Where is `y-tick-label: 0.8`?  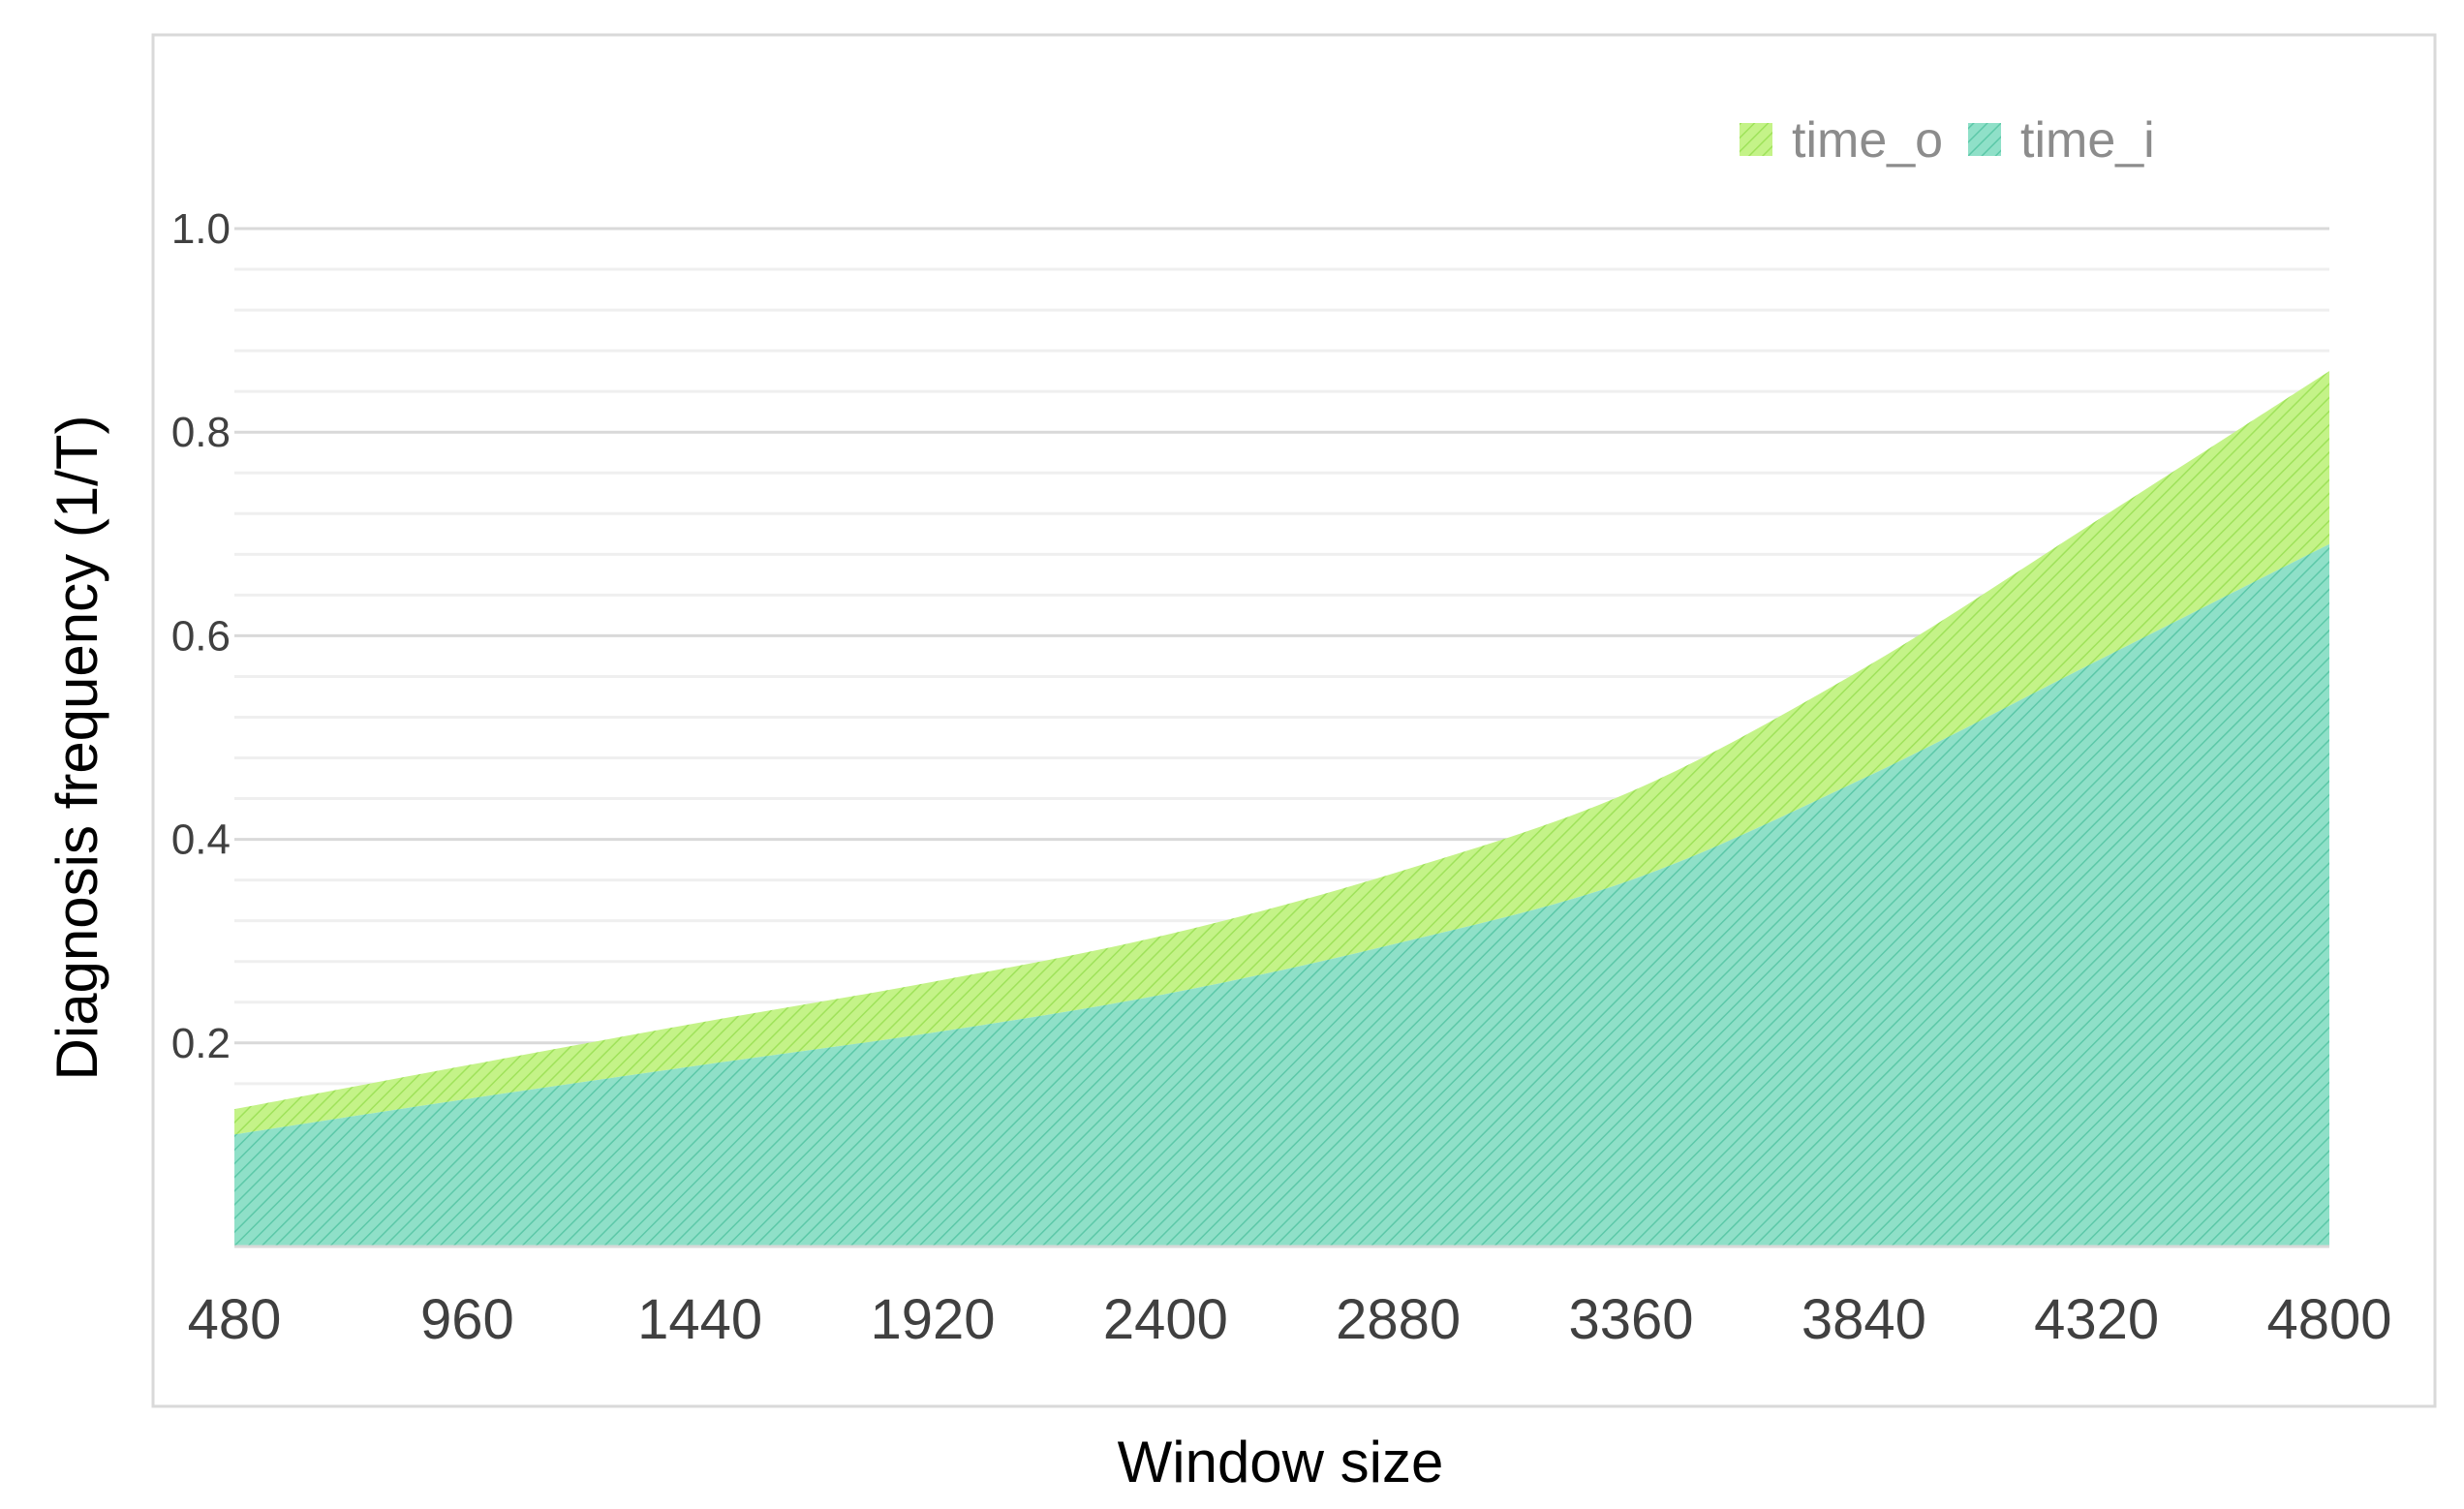
y-tick-label: 0.8 is located at coordinates (201, 433).